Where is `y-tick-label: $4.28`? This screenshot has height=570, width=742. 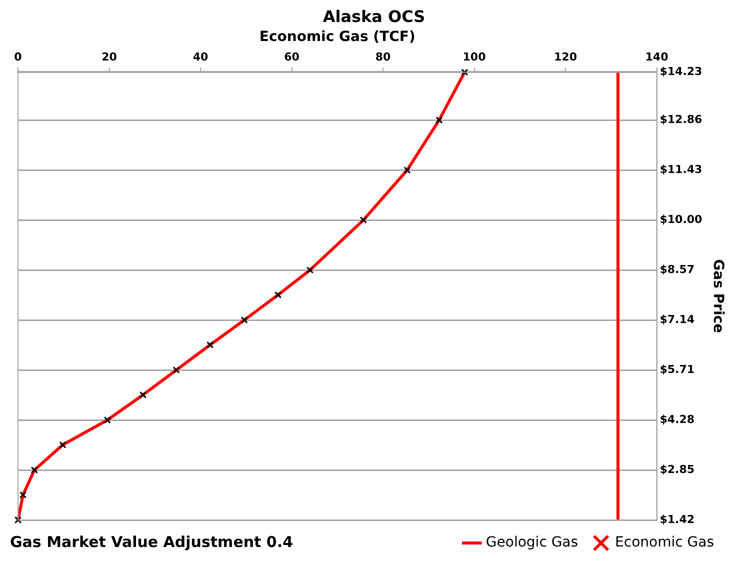 y-tick-label: $4.28 is located at coordinates (677, 419).